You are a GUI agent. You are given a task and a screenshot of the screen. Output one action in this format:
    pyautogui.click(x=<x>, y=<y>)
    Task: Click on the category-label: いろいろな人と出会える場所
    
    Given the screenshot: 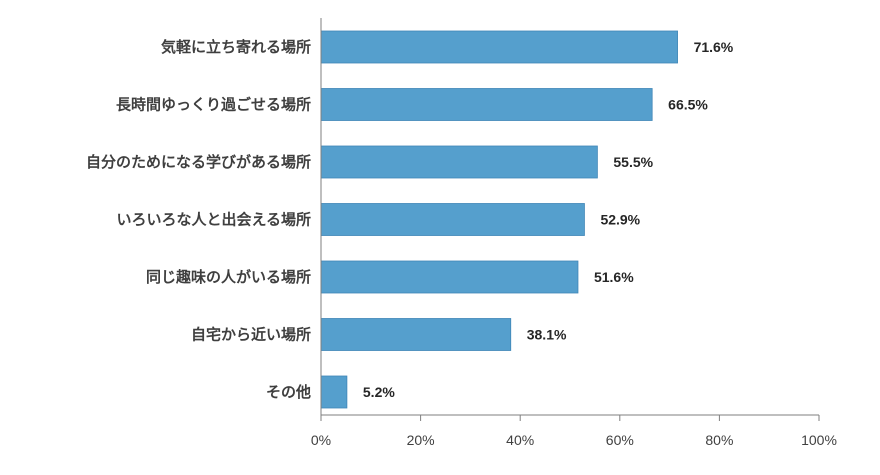 What is the action you would take?
    pyautogui.click(x=213, y=220)
    